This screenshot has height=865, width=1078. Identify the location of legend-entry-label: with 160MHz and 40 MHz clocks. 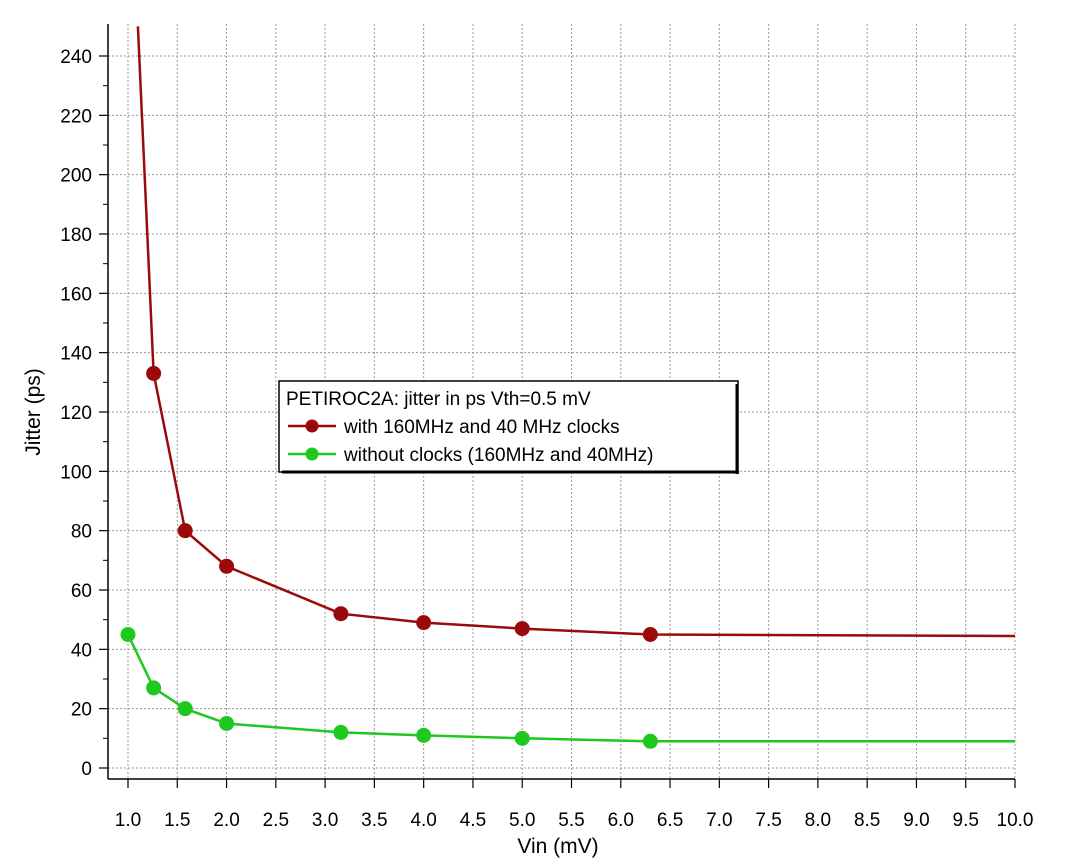
(481, 427).